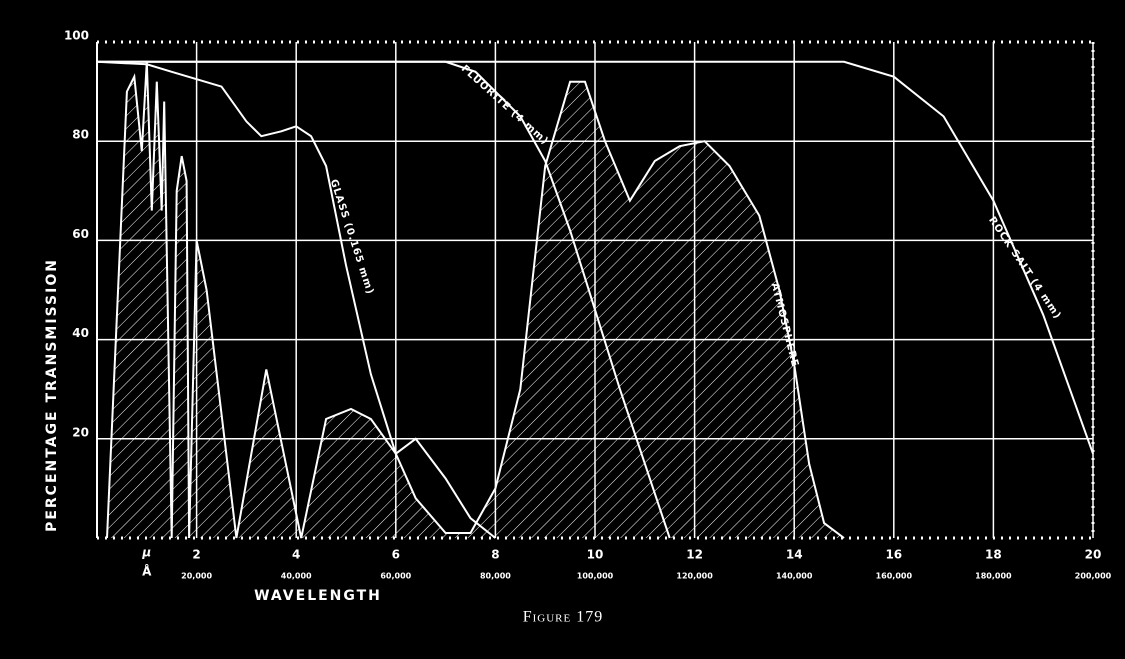 The width and height of the screenshot is (1125, 659). I want to click on x-tick-label-angstrom: 140,000, so click(794, 576).